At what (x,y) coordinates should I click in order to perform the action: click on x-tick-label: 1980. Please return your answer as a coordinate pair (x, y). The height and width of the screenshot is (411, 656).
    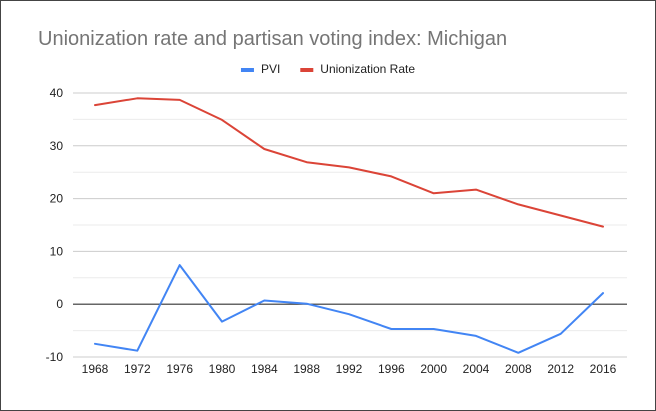
    Looking at the image, I should click on (222, 369).